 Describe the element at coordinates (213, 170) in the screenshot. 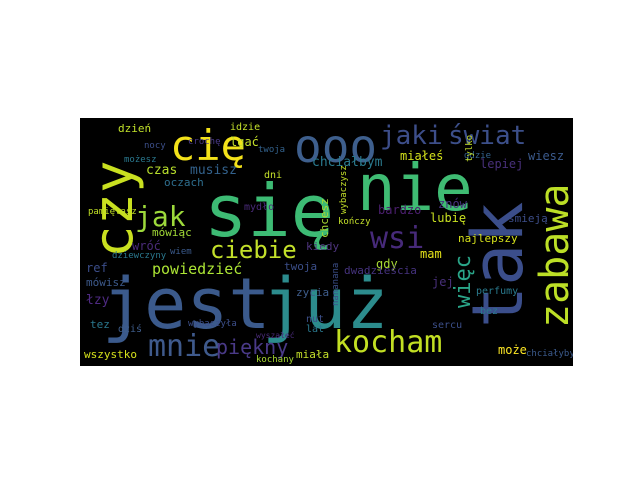

I see `word-musisz: musisz` at that location.